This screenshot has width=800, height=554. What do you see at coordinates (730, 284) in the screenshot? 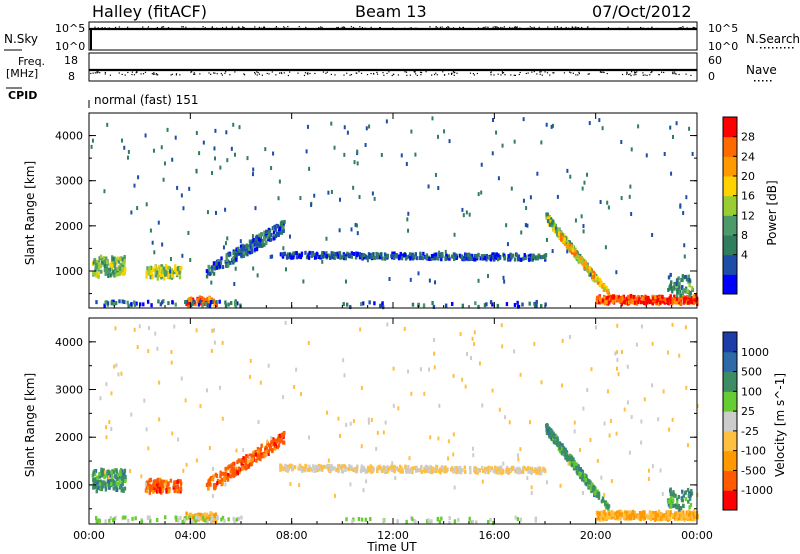
I see `power-colorbar-swatch` at bounding box center [730, 284].